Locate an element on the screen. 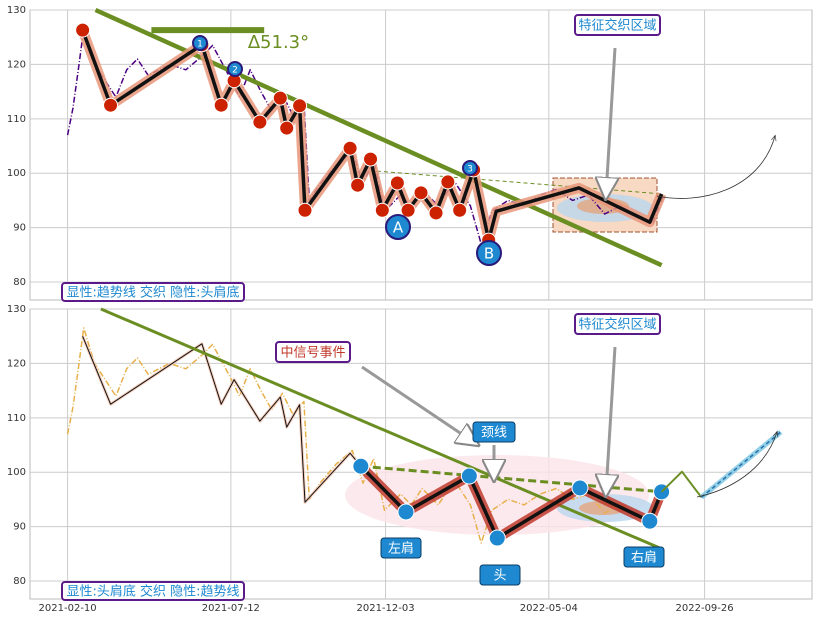 The height and width of the screenshot is (621, 819). line-proj is located at coordinates (741, 464).